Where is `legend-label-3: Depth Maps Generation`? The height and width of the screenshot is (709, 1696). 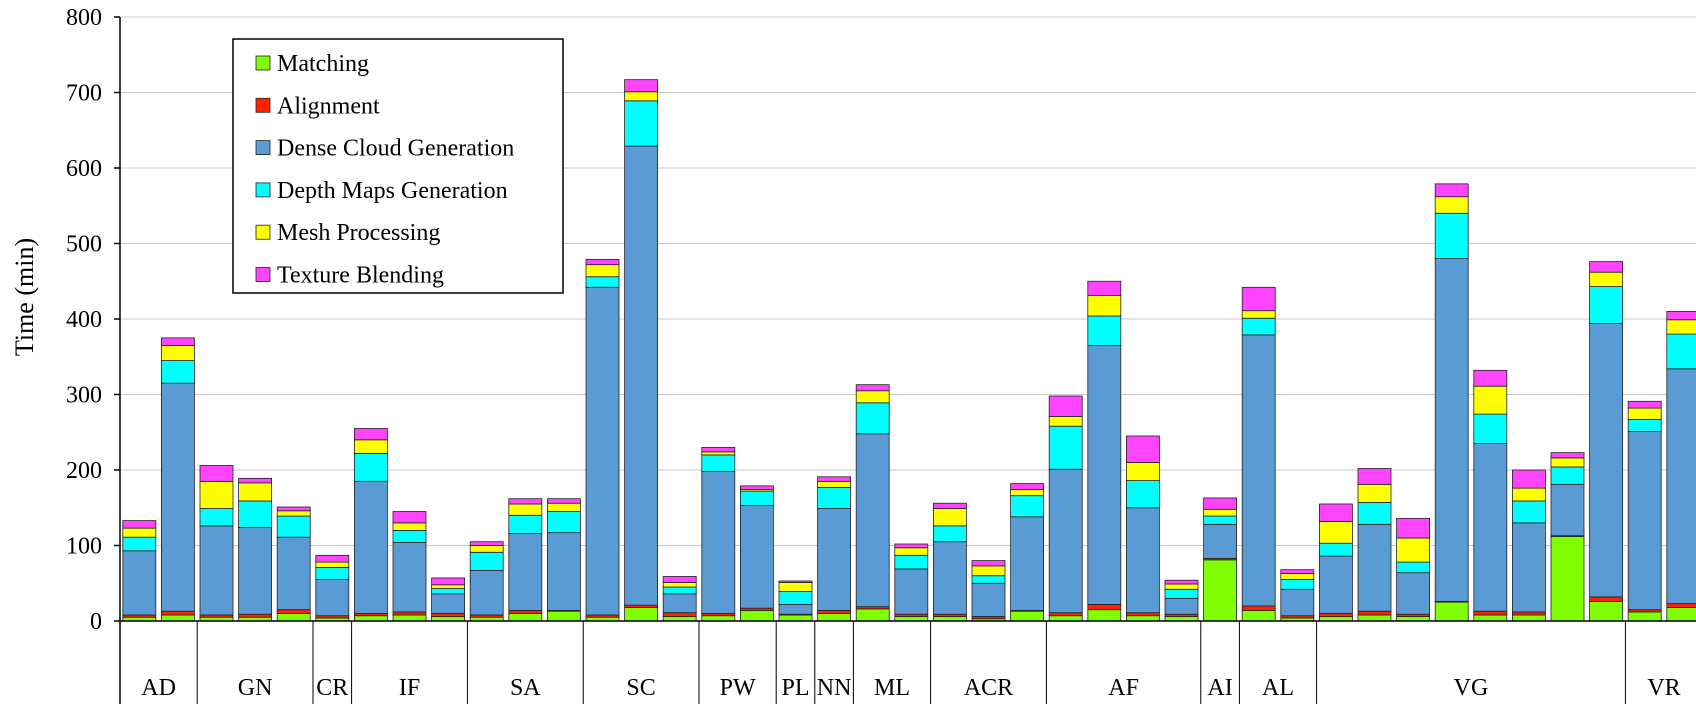
legend-label-3: Depth Maps Generation is located at coordinates (392, 191).